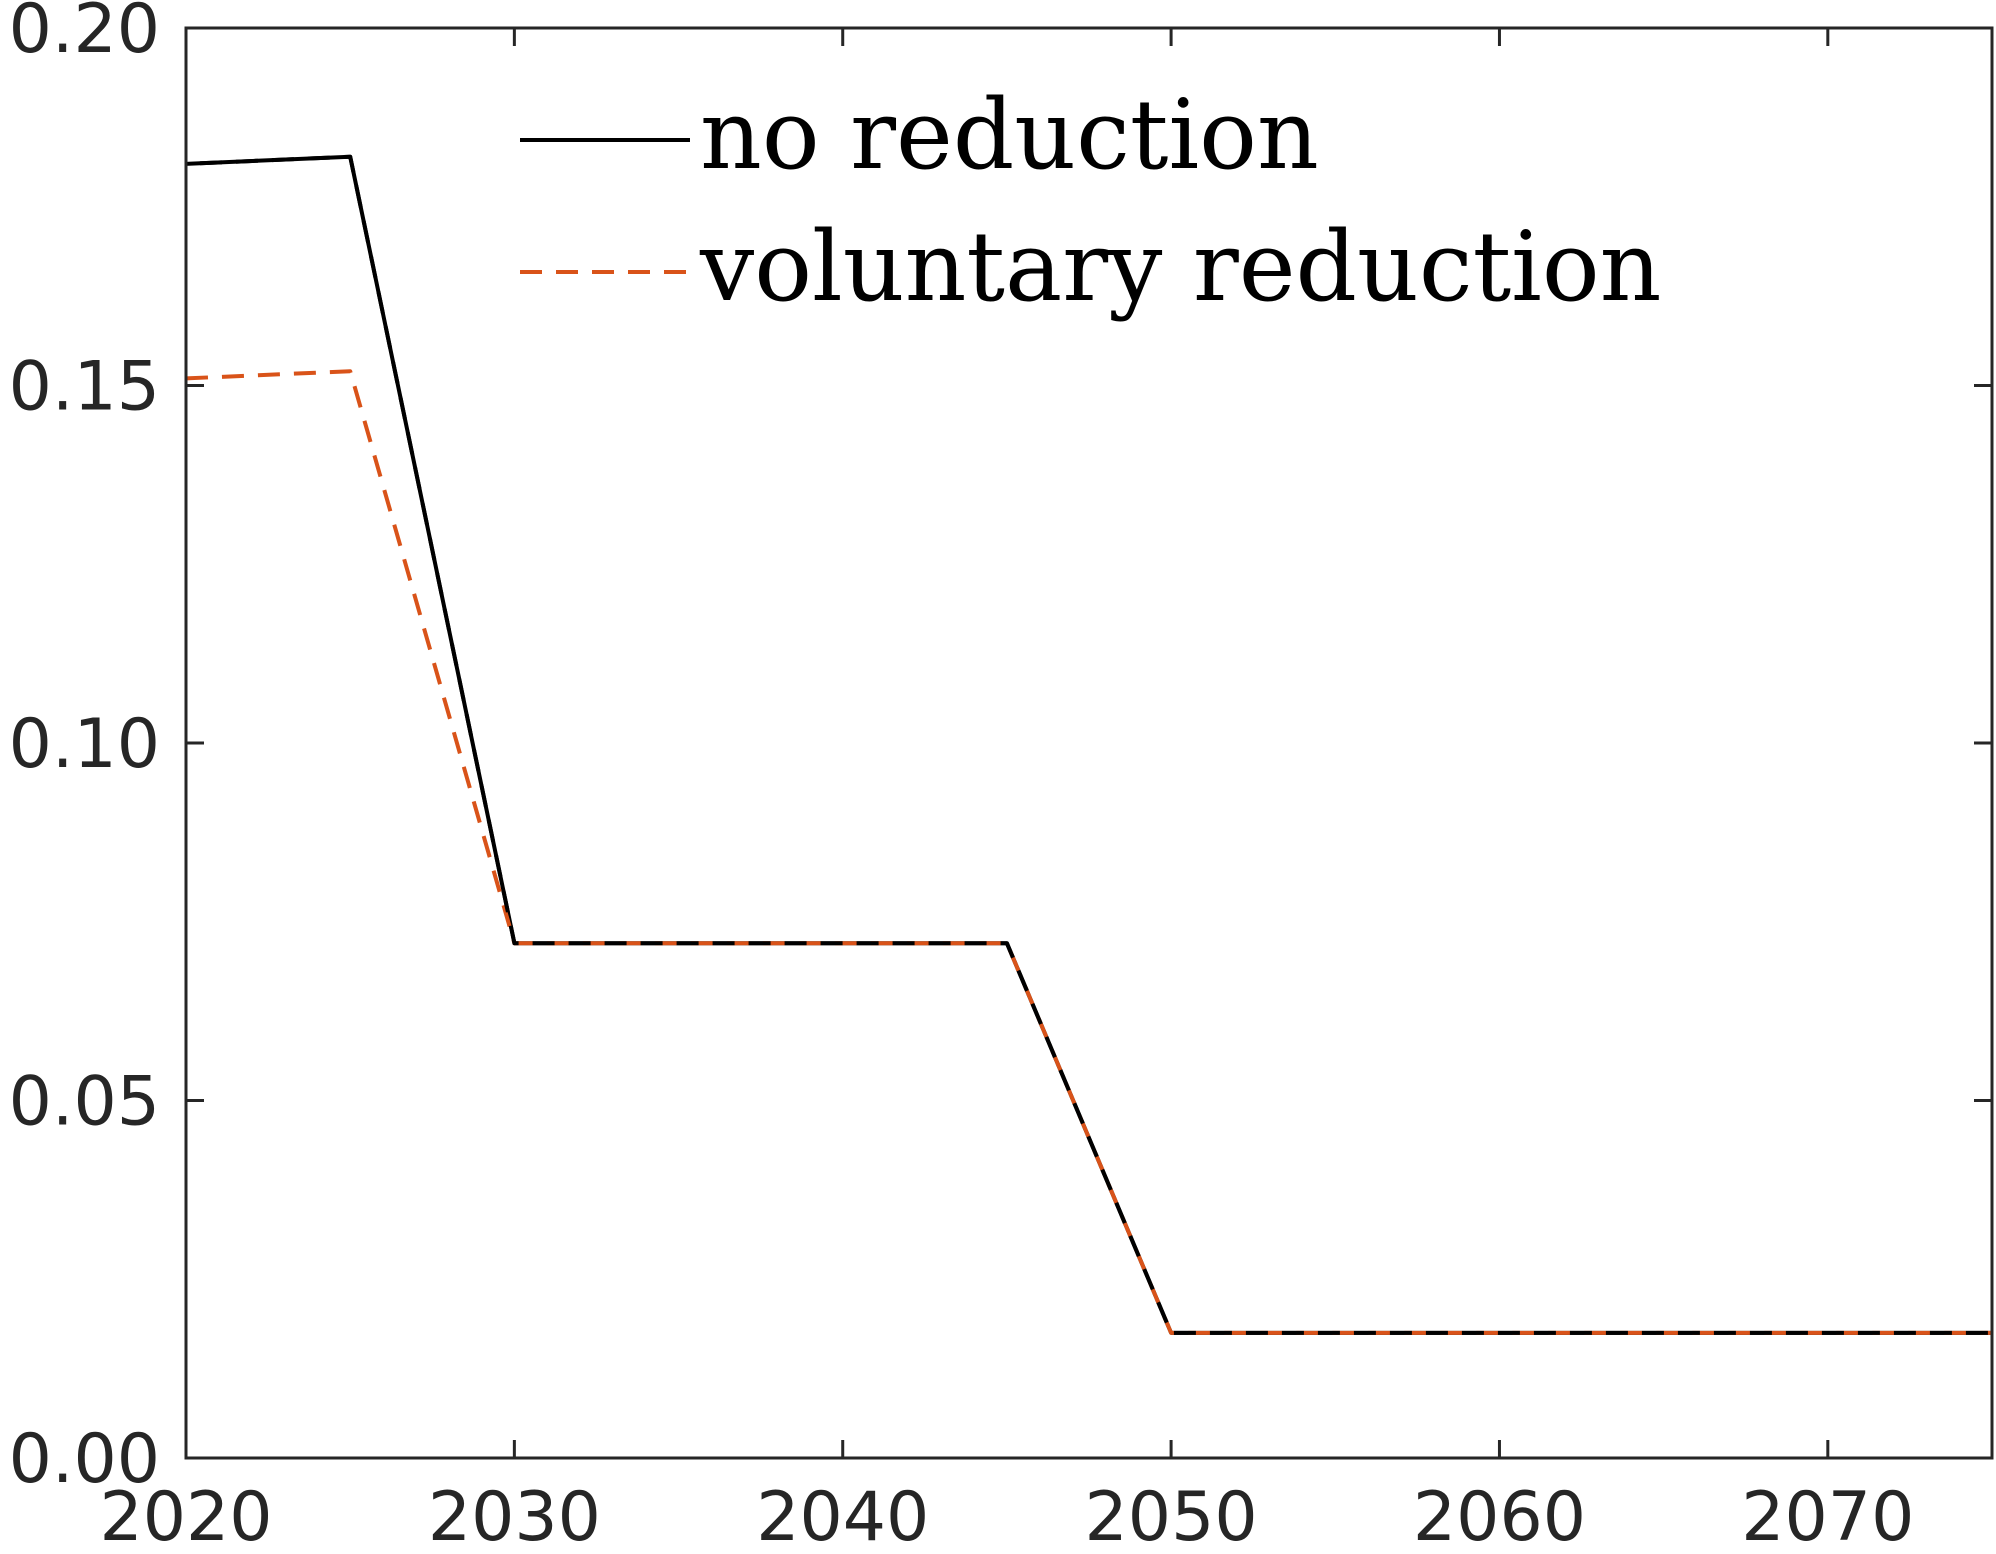  I want to click on x-tick-label: 2060, so click(1499, 1516).